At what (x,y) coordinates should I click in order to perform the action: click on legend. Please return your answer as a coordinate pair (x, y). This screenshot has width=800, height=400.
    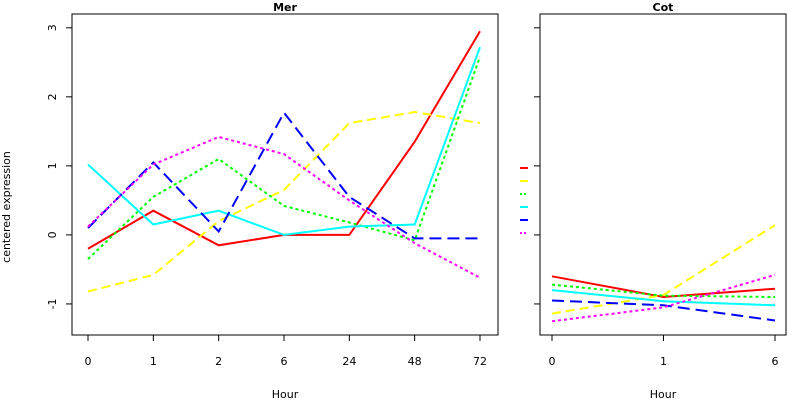
    Looking at the image, I should click on (524, 200).